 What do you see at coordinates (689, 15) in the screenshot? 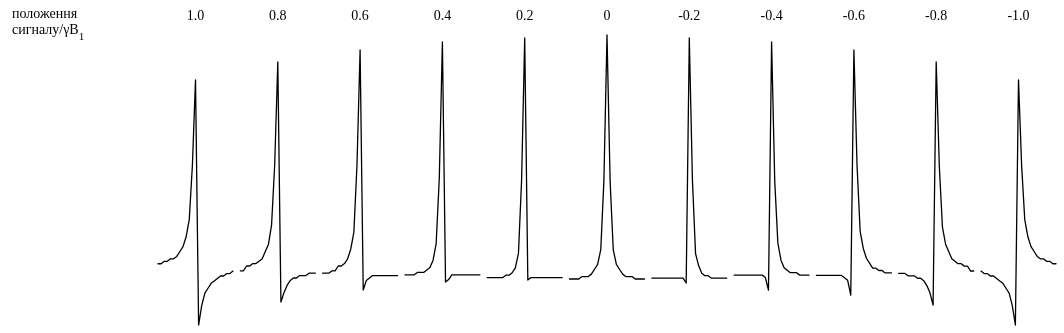
I see `chart-title: -0.2` at bounding box center [689, 15].